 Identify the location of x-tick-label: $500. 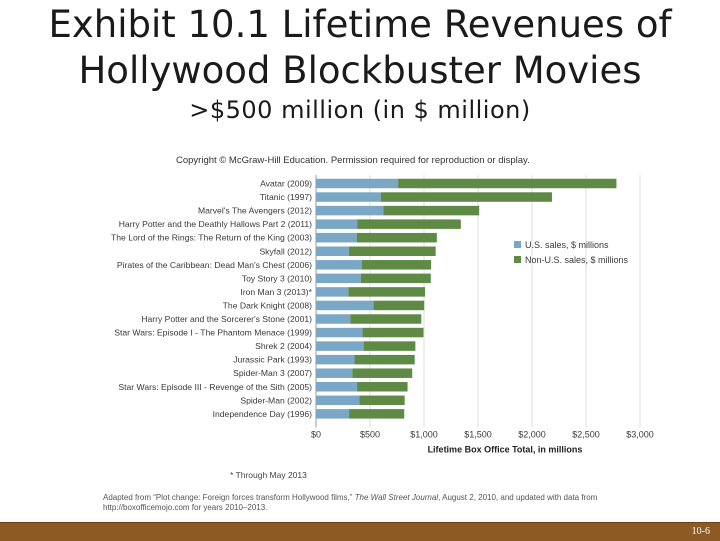
(370, 434).